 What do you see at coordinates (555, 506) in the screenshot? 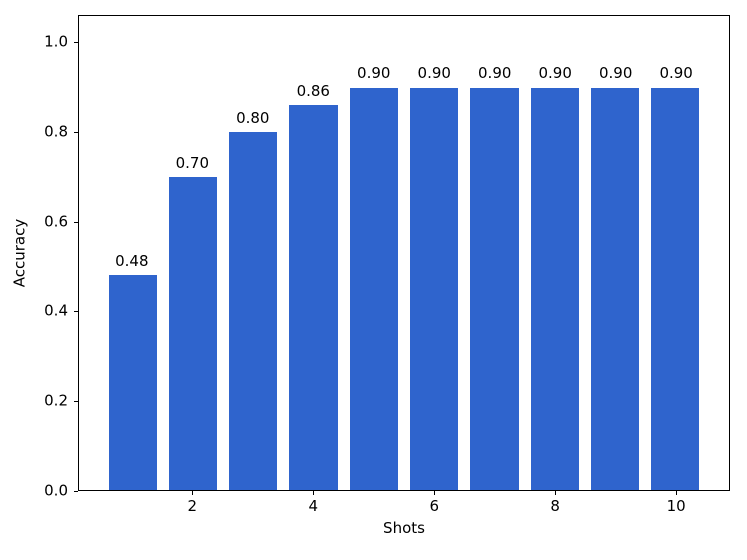
I see `x-tick-label: 8` at bounding box center [555, 506].